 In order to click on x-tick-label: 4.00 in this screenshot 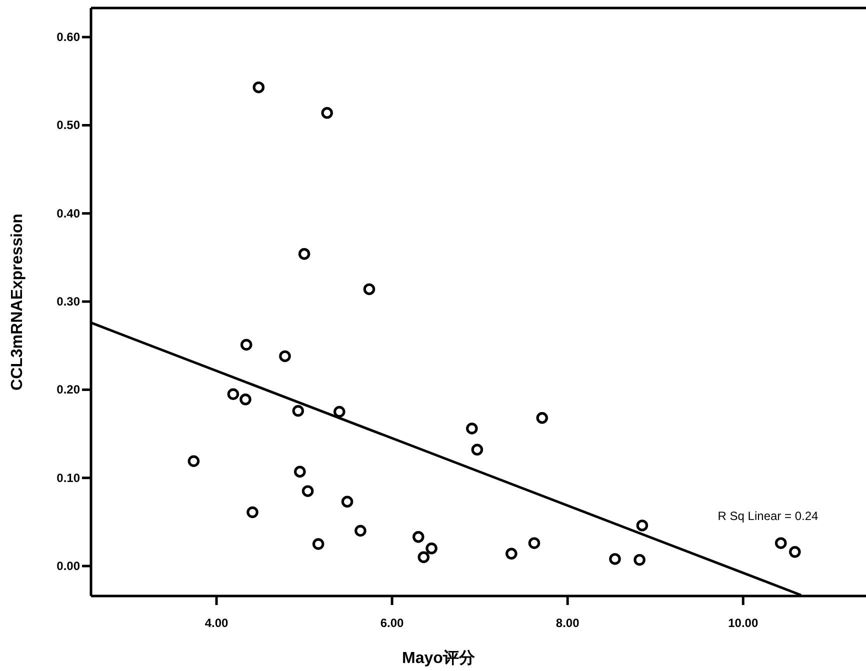, I will do `click(216, 623)`.